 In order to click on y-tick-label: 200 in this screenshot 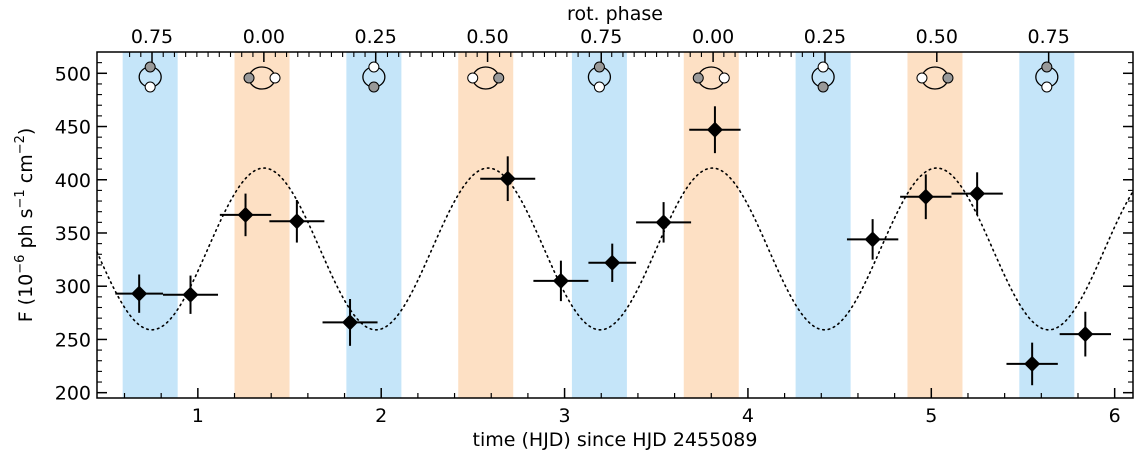, I will do `click(73, 394)`.